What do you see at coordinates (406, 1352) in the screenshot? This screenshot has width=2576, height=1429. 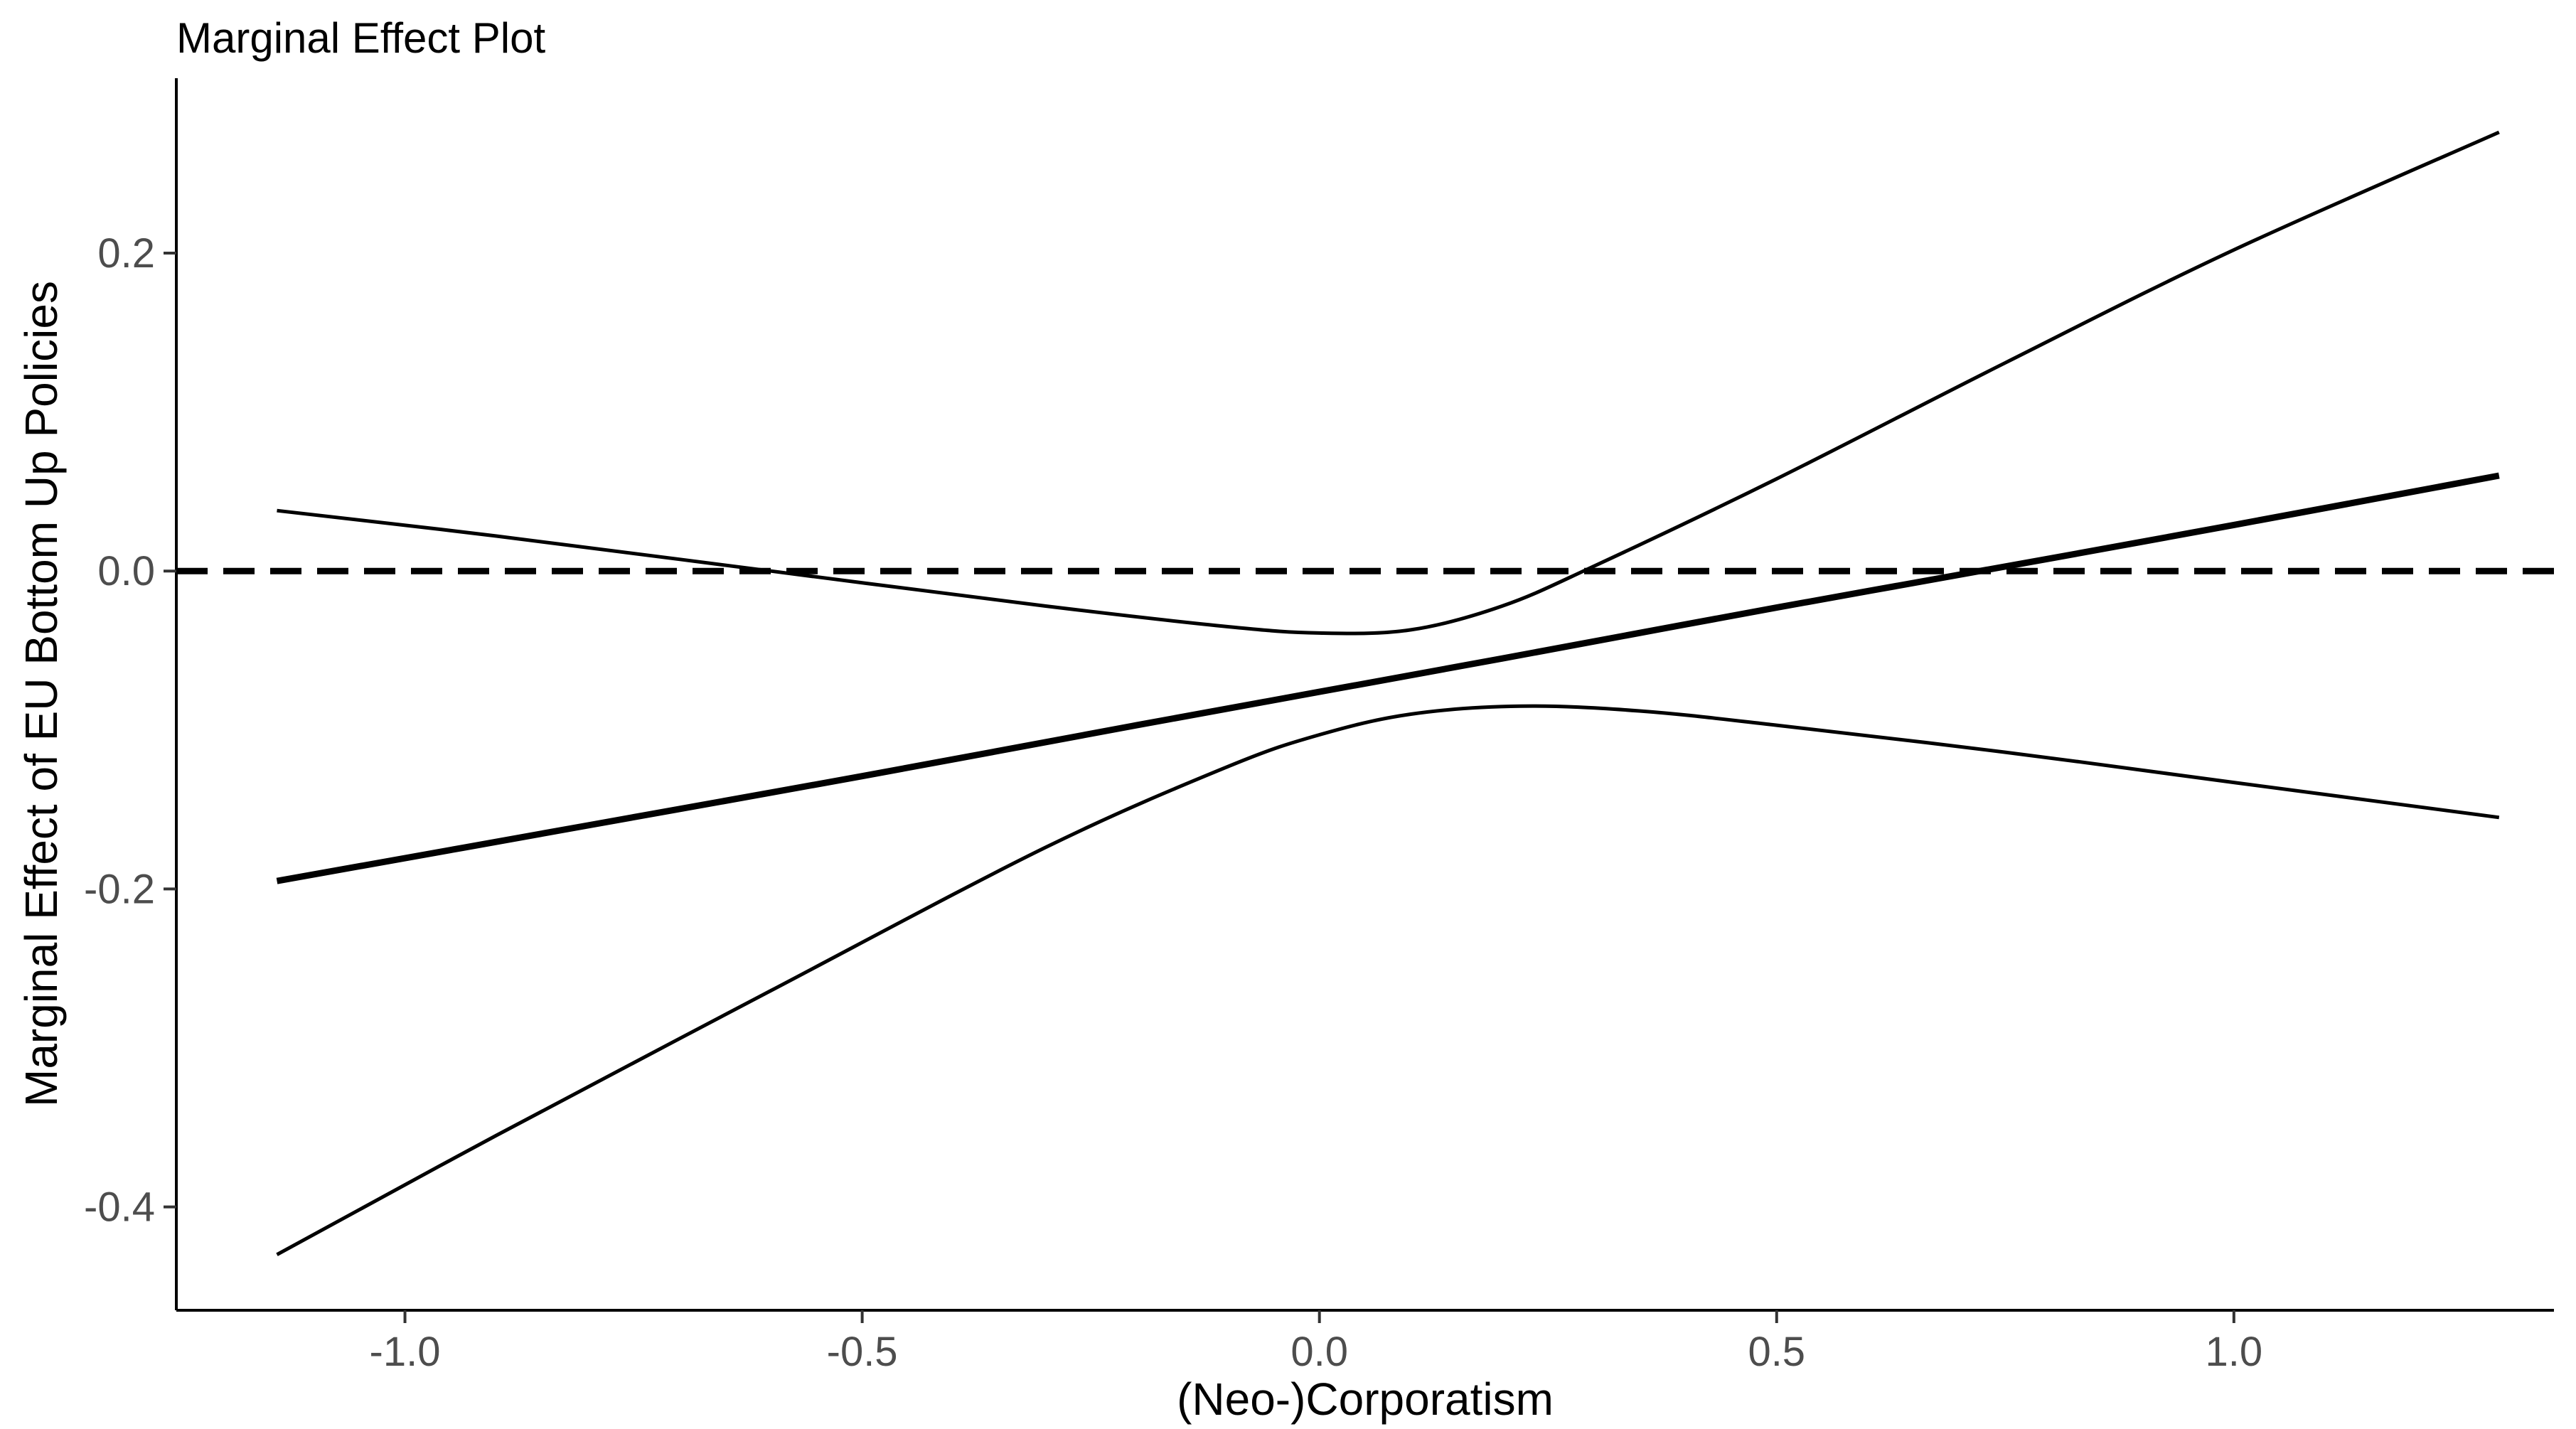 I see `x-tick-label: -1.0` at bounding box center [406, 1352].